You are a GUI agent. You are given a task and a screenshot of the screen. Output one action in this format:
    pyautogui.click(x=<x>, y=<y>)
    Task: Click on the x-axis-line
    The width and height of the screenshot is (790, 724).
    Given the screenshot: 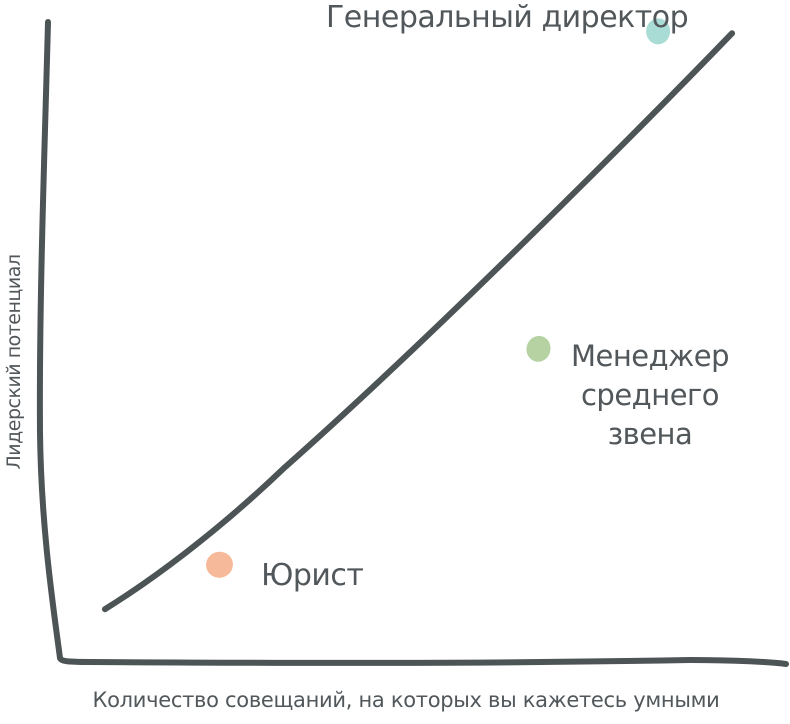 What is the action you would take?
    pyautogui.click(x=423, y=661)
    